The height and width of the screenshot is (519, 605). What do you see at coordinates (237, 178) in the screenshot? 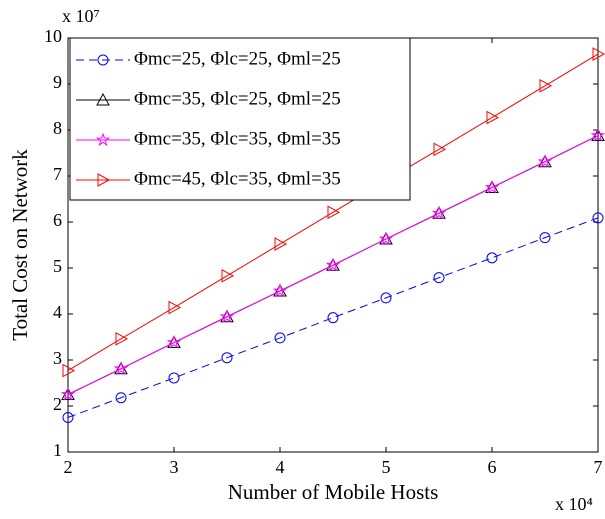
I see `legend-label: Φmc=45, Φlc=35, Φml=35` at bounding box center [237, 178].